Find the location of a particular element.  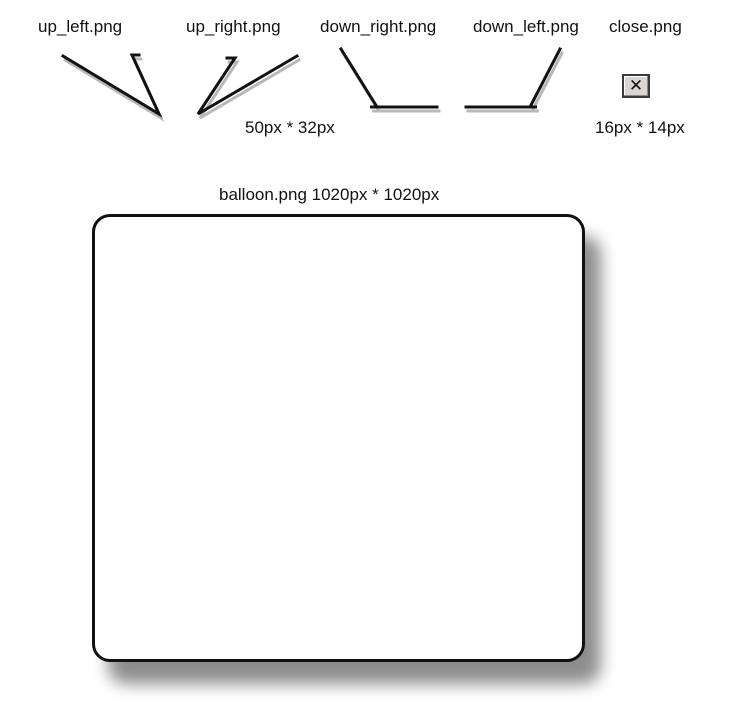

arrow-size-label: 50px * 32px is located at coordinates (290, 127).